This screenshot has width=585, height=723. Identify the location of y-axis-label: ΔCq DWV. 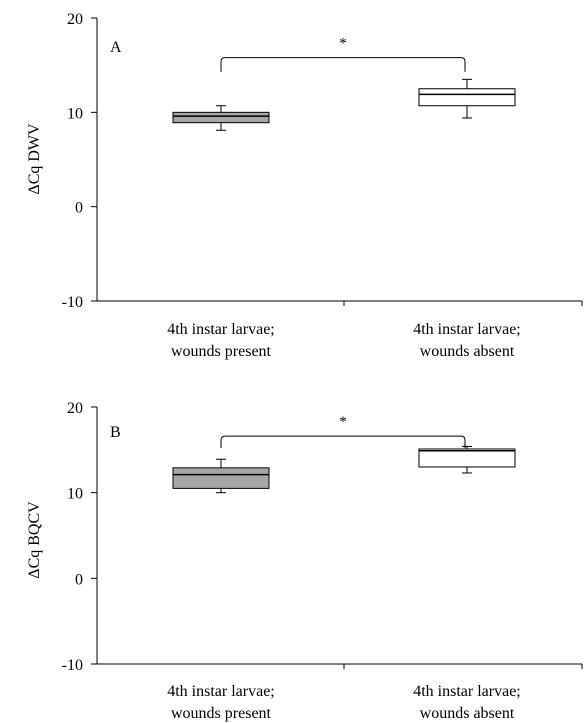
(34, 159).